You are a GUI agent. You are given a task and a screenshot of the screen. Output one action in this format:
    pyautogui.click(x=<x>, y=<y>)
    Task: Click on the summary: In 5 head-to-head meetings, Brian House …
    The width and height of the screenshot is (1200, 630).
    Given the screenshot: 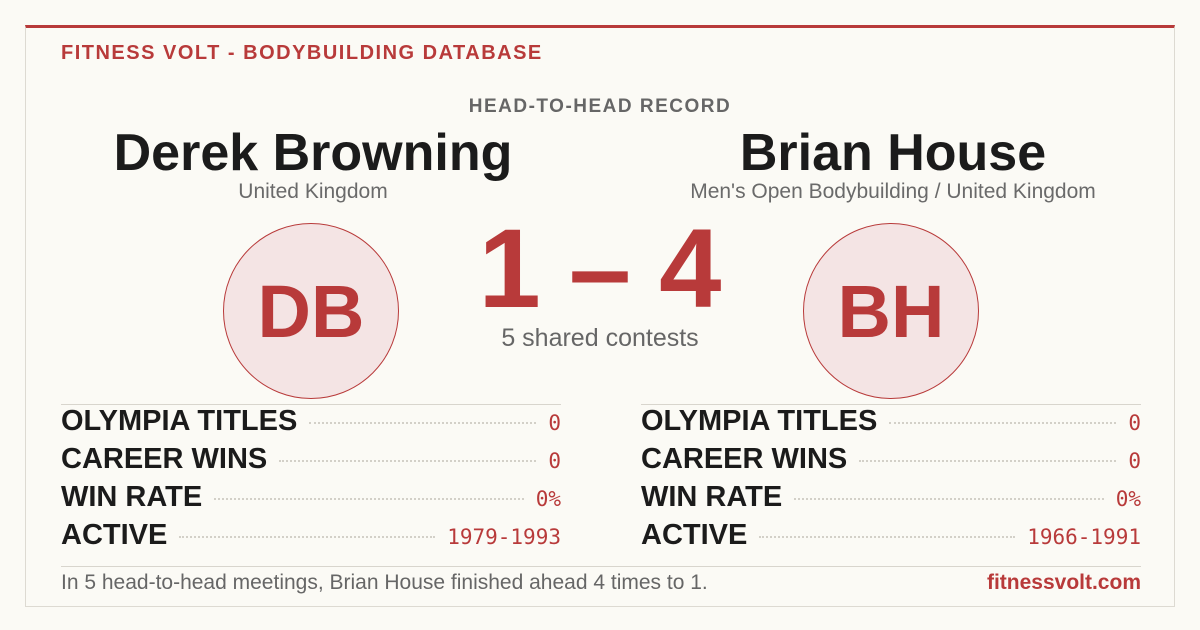 What is the action you would take?
    pyautogui.click(x=384, y=582)
    